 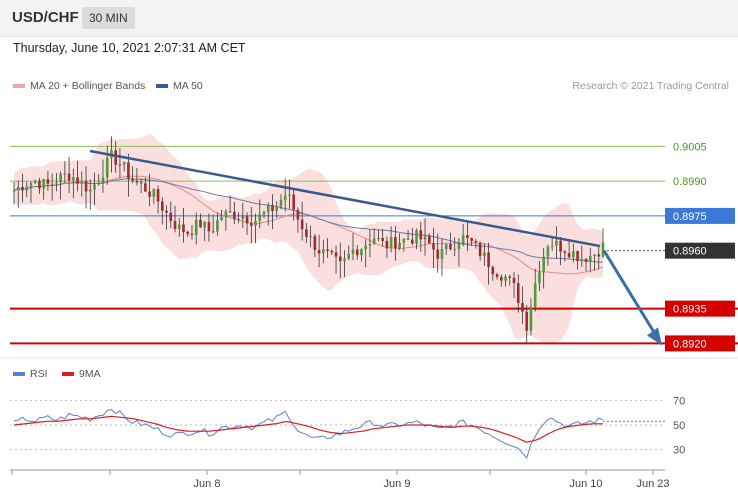 What do you see at coordinates (690, 147) in the screenshot?
I see `level-label-0.9005: 0.9005` at bounding box center [690, 147].